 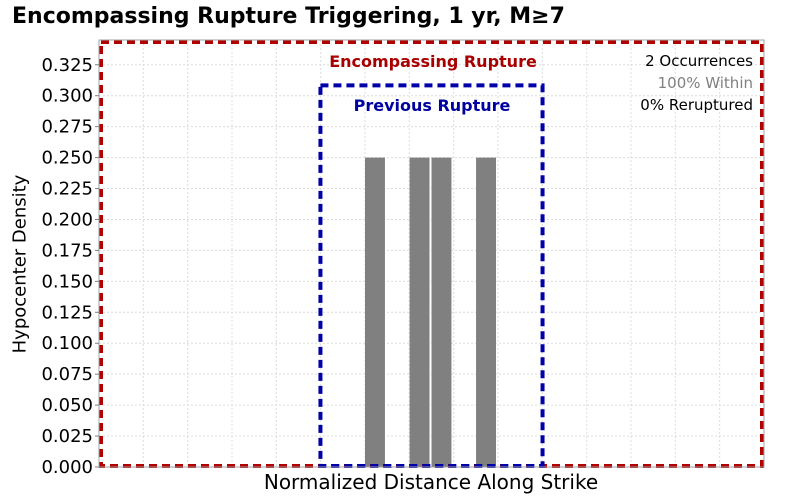 What do you see at coordinates (67, 343) in the screenshot?
I see `y-tick-label-4: 0.100` at bounding box center [67, 343].